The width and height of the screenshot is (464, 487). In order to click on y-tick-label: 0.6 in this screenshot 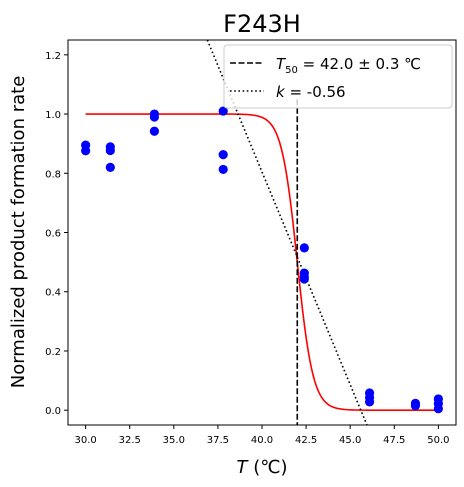, I will do `click(53, 234)`.